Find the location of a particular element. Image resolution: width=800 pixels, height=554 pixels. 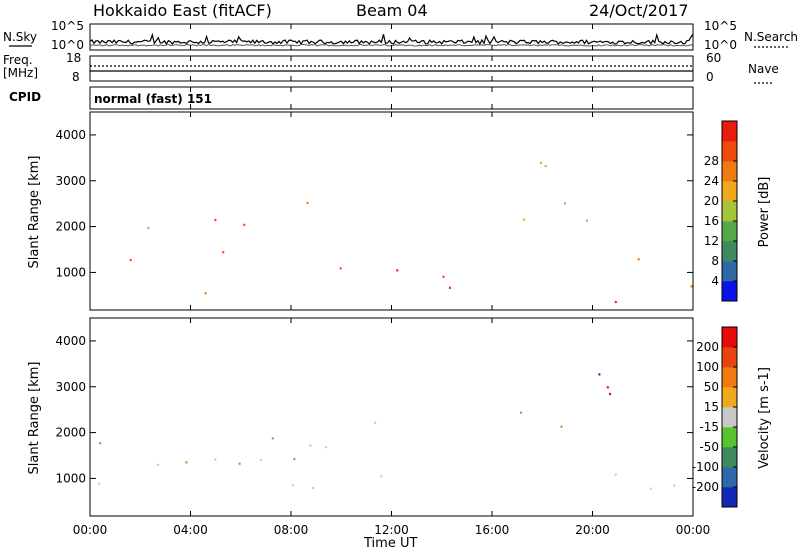

x-axis-label: Time UT is located at coordinates (391, 543).